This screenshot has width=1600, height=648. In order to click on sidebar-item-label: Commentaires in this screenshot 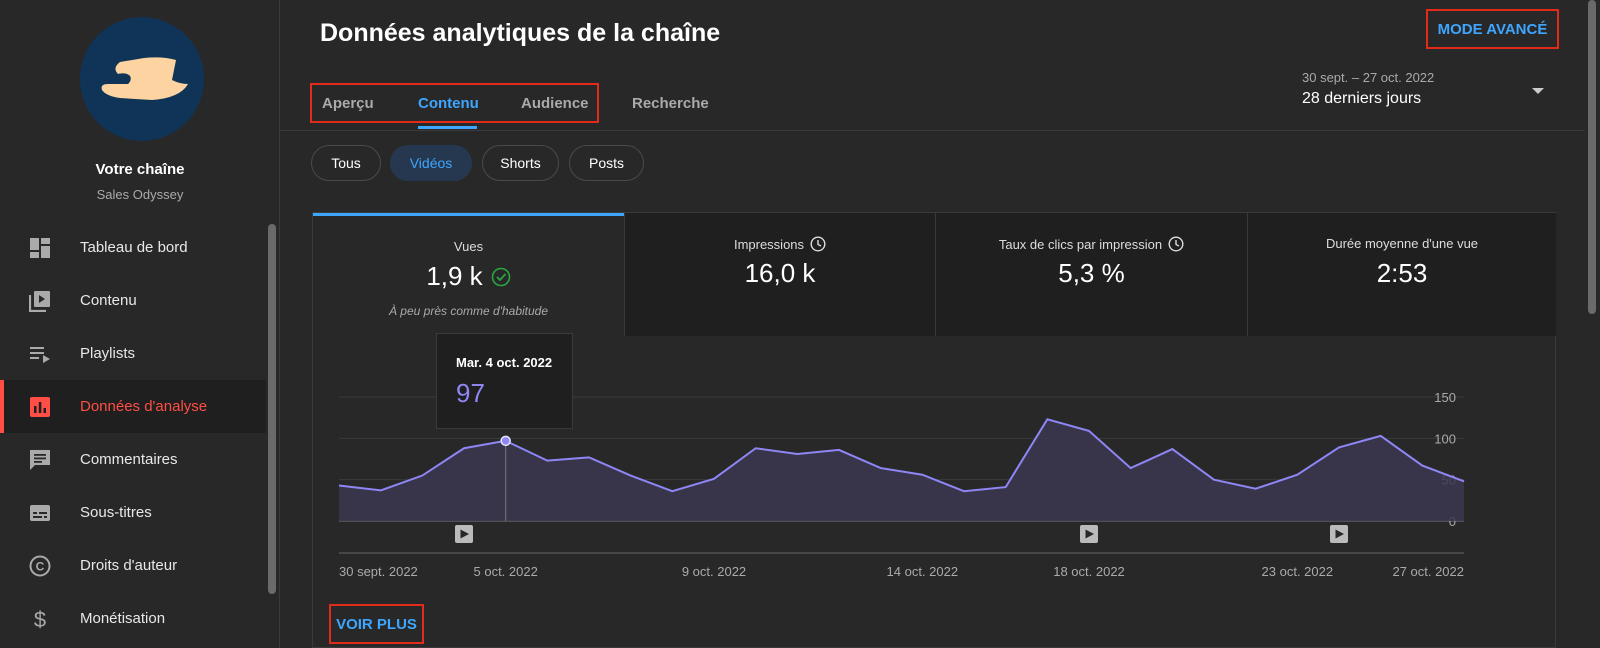, I will do `click(129, 459)`.